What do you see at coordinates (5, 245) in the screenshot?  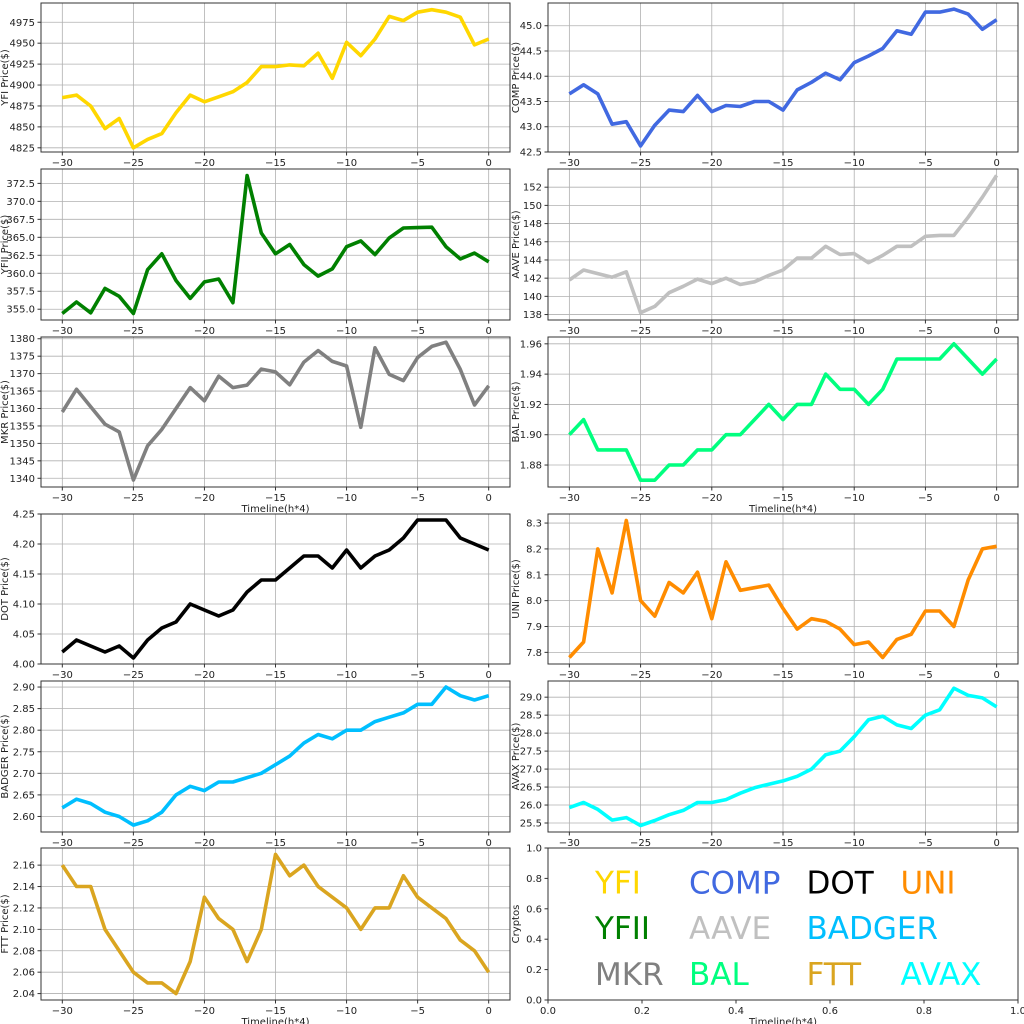 I see `y-axis-label: YFII Price($)` at bounding box center [5, 245].